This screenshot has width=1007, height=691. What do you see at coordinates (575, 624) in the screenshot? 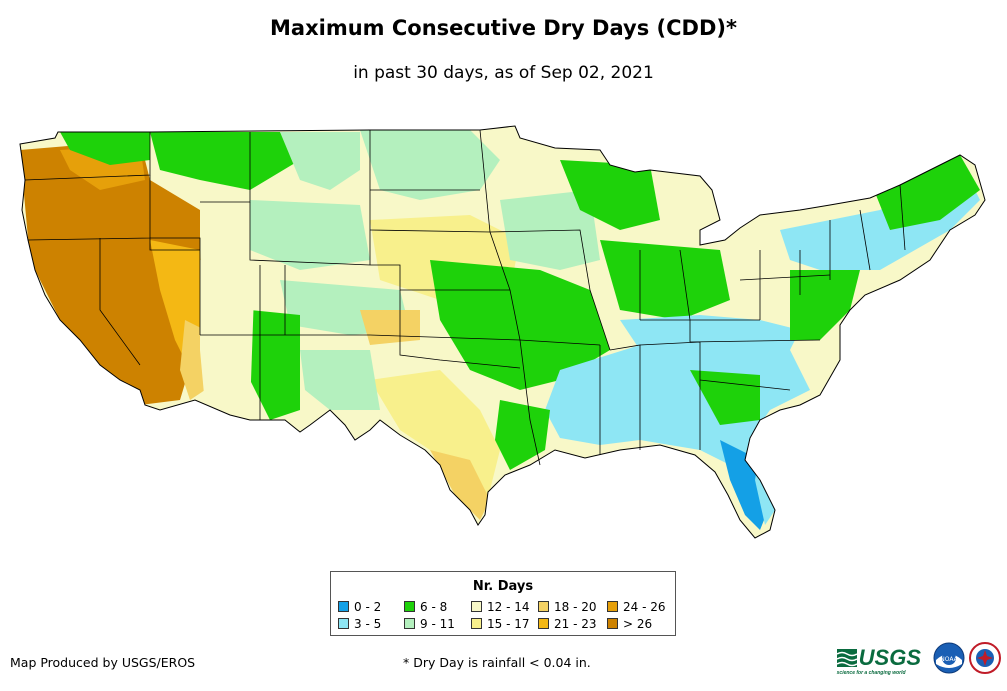
I see `legend-label: 21 - 23` at bounding box center [575, 624].